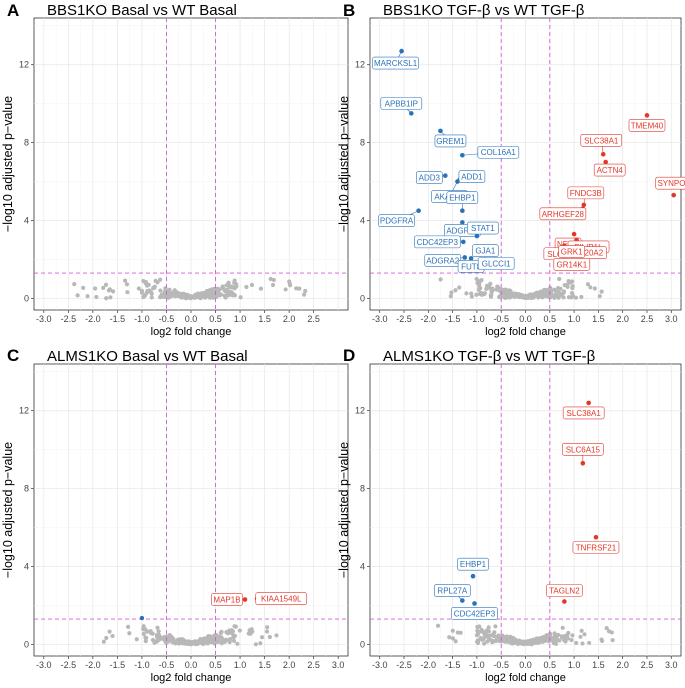 This screenshot has height=688, width=685. What do you see at coordinates (622, 319) in the screenshot?
I see `x-tick-label: 2.0` at bounding box center [622, 319].